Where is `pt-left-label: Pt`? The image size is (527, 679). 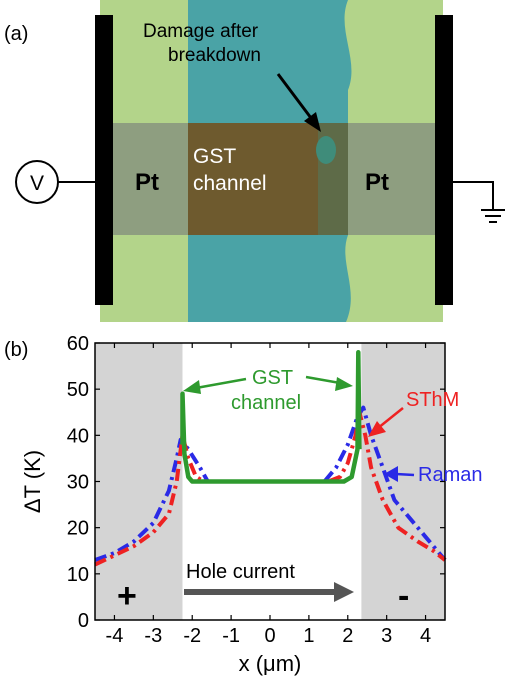
pt-left-label: Pt is located at coordinates (147, 182).